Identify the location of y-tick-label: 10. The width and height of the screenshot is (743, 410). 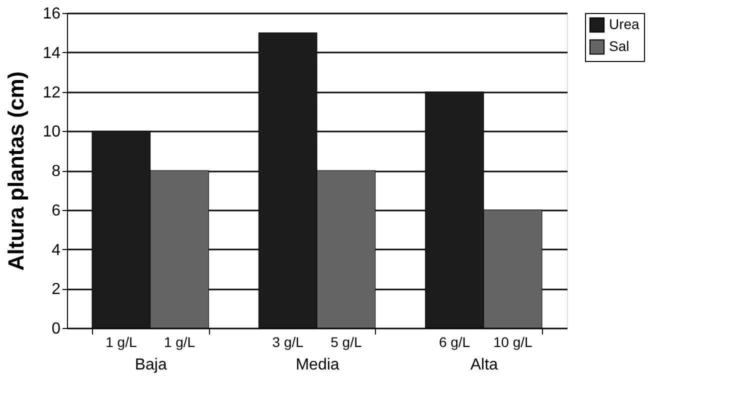
(51, 132).